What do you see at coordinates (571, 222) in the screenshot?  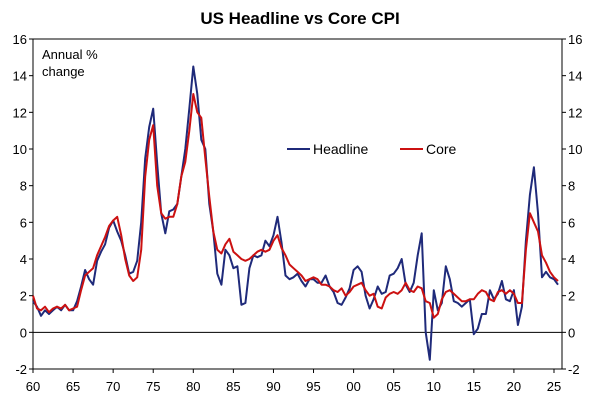 I see `y-tick-label-right: 6` at bounding box center [571, 222].